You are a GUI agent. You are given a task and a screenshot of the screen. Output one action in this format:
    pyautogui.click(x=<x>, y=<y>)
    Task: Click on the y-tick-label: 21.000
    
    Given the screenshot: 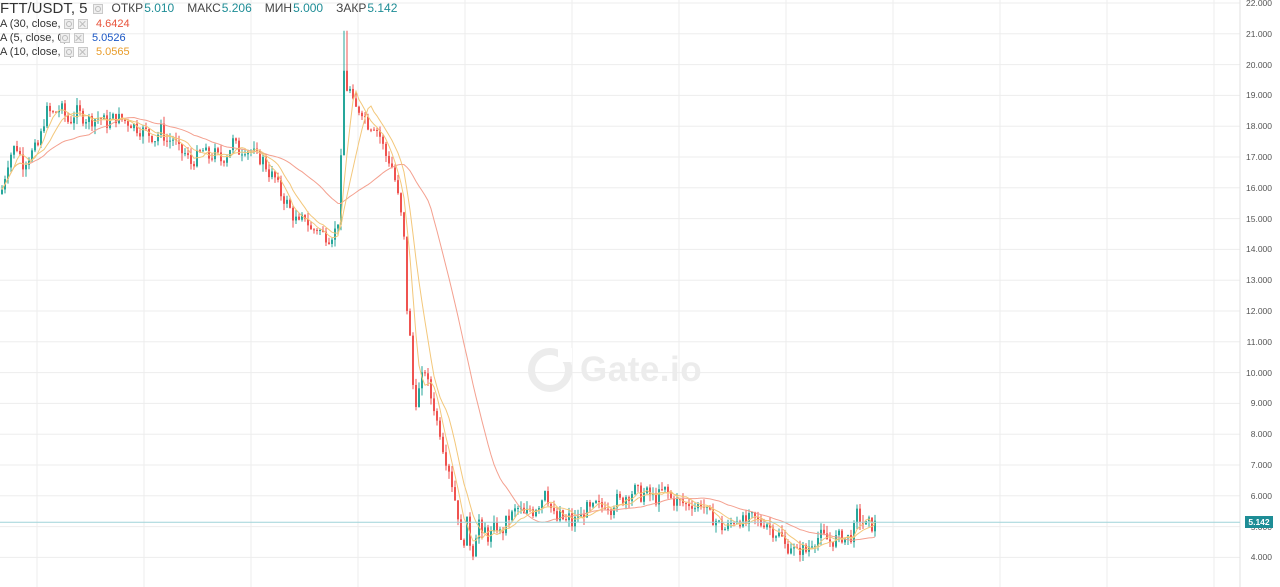 What is the action you would take?
    pyautogui.click(x=1259, y=33)
    